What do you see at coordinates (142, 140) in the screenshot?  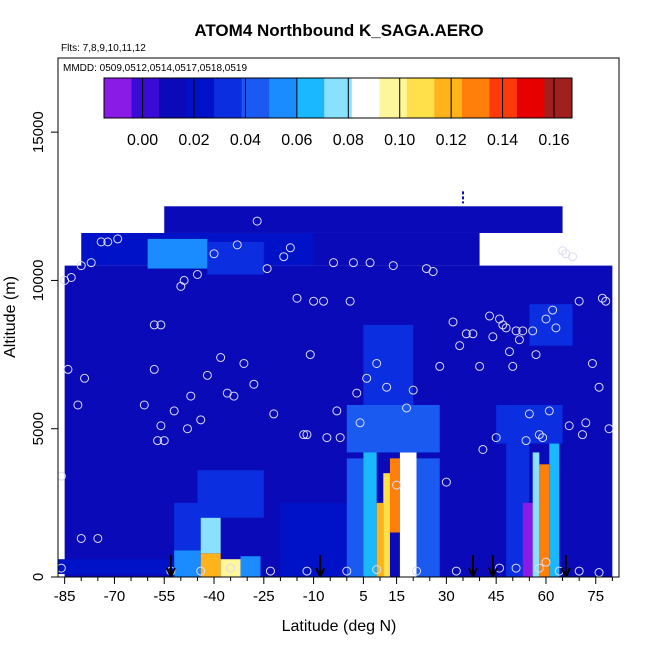 I see `colorbar-tick-label: 0.00` at bounding box center [142, 140].